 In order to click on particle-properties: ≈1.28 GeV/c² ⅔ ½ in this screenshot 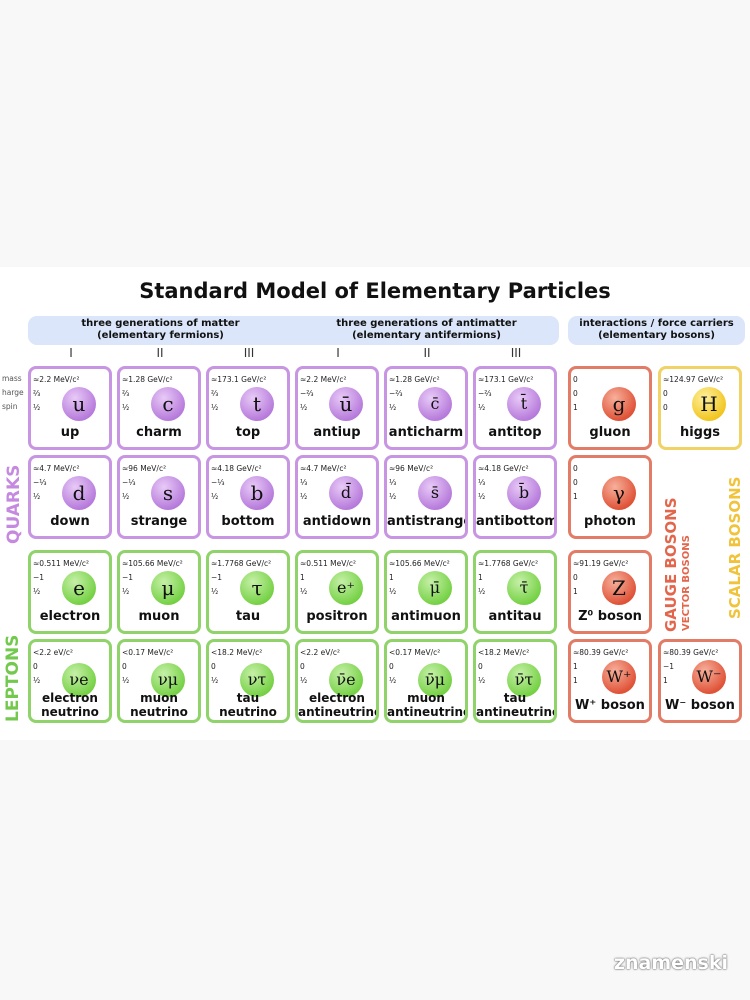, I will do `click(147, 394)`.